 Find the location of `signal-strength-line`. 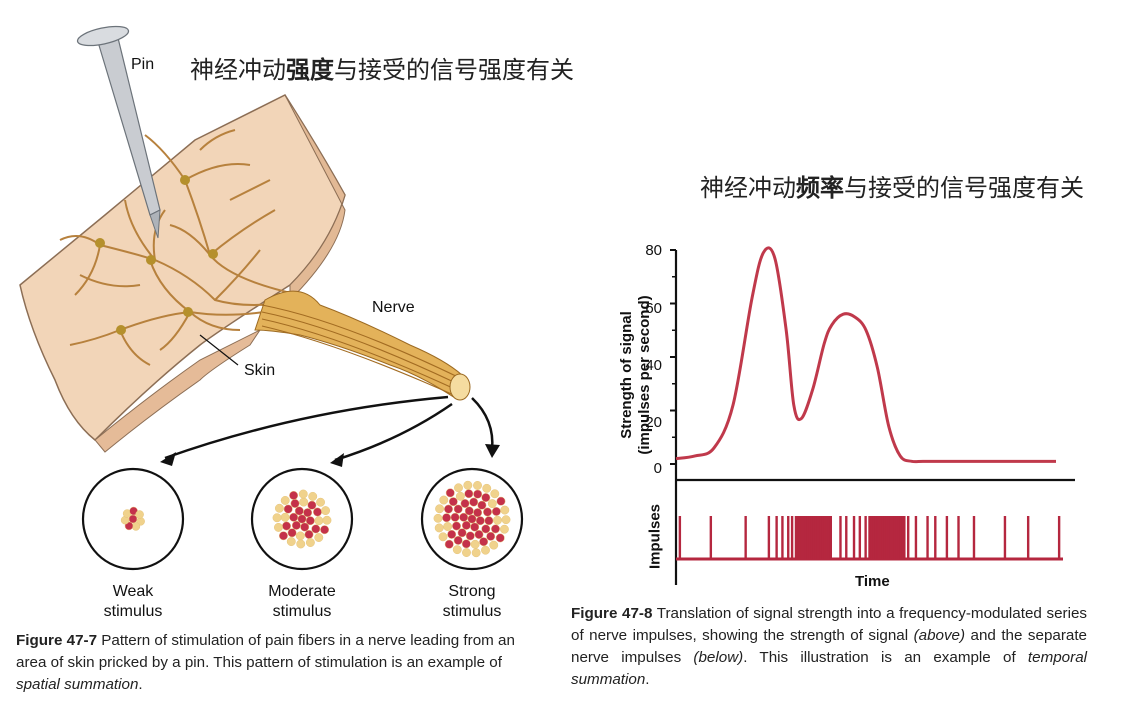

signal-strength-line is located at coordinates (865, 355).